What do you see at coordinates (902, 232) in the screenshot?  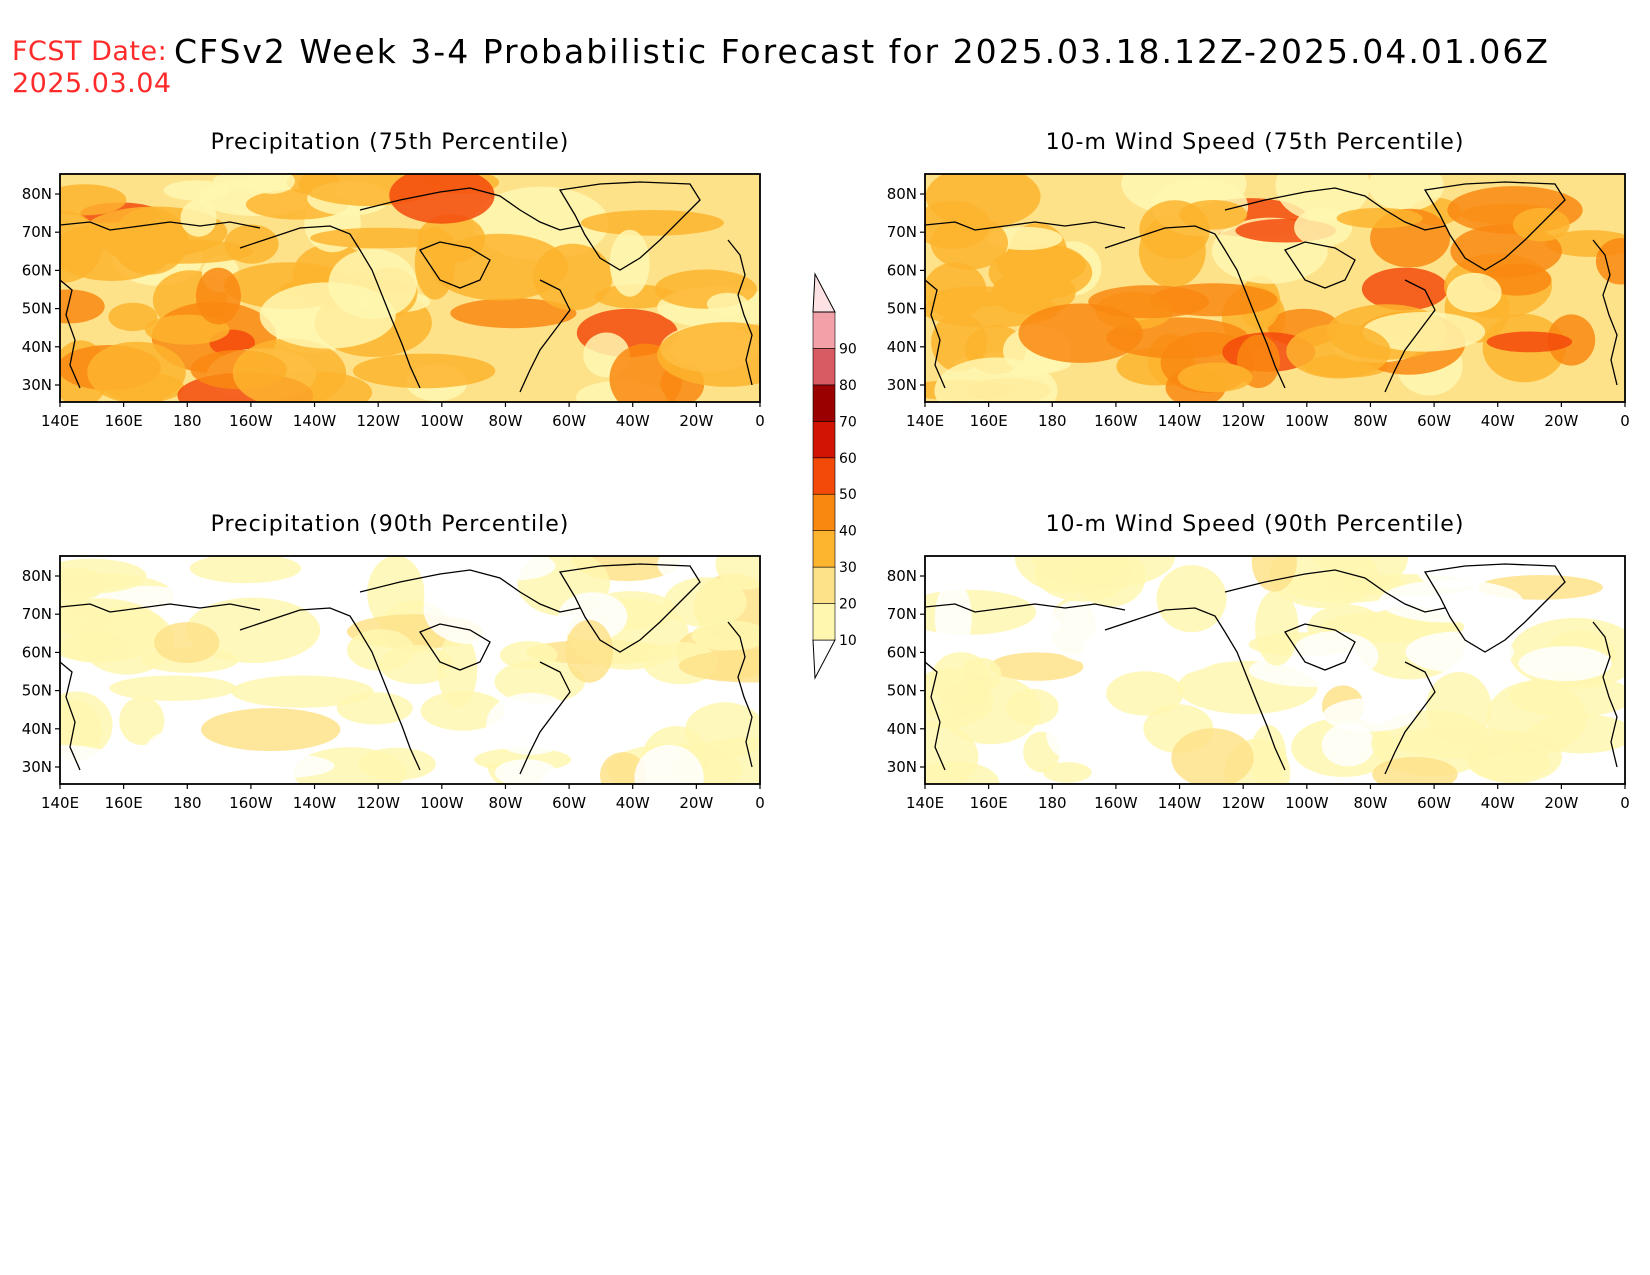 I see `lat-tick-label: 70N` at bounding box center [902, 232].